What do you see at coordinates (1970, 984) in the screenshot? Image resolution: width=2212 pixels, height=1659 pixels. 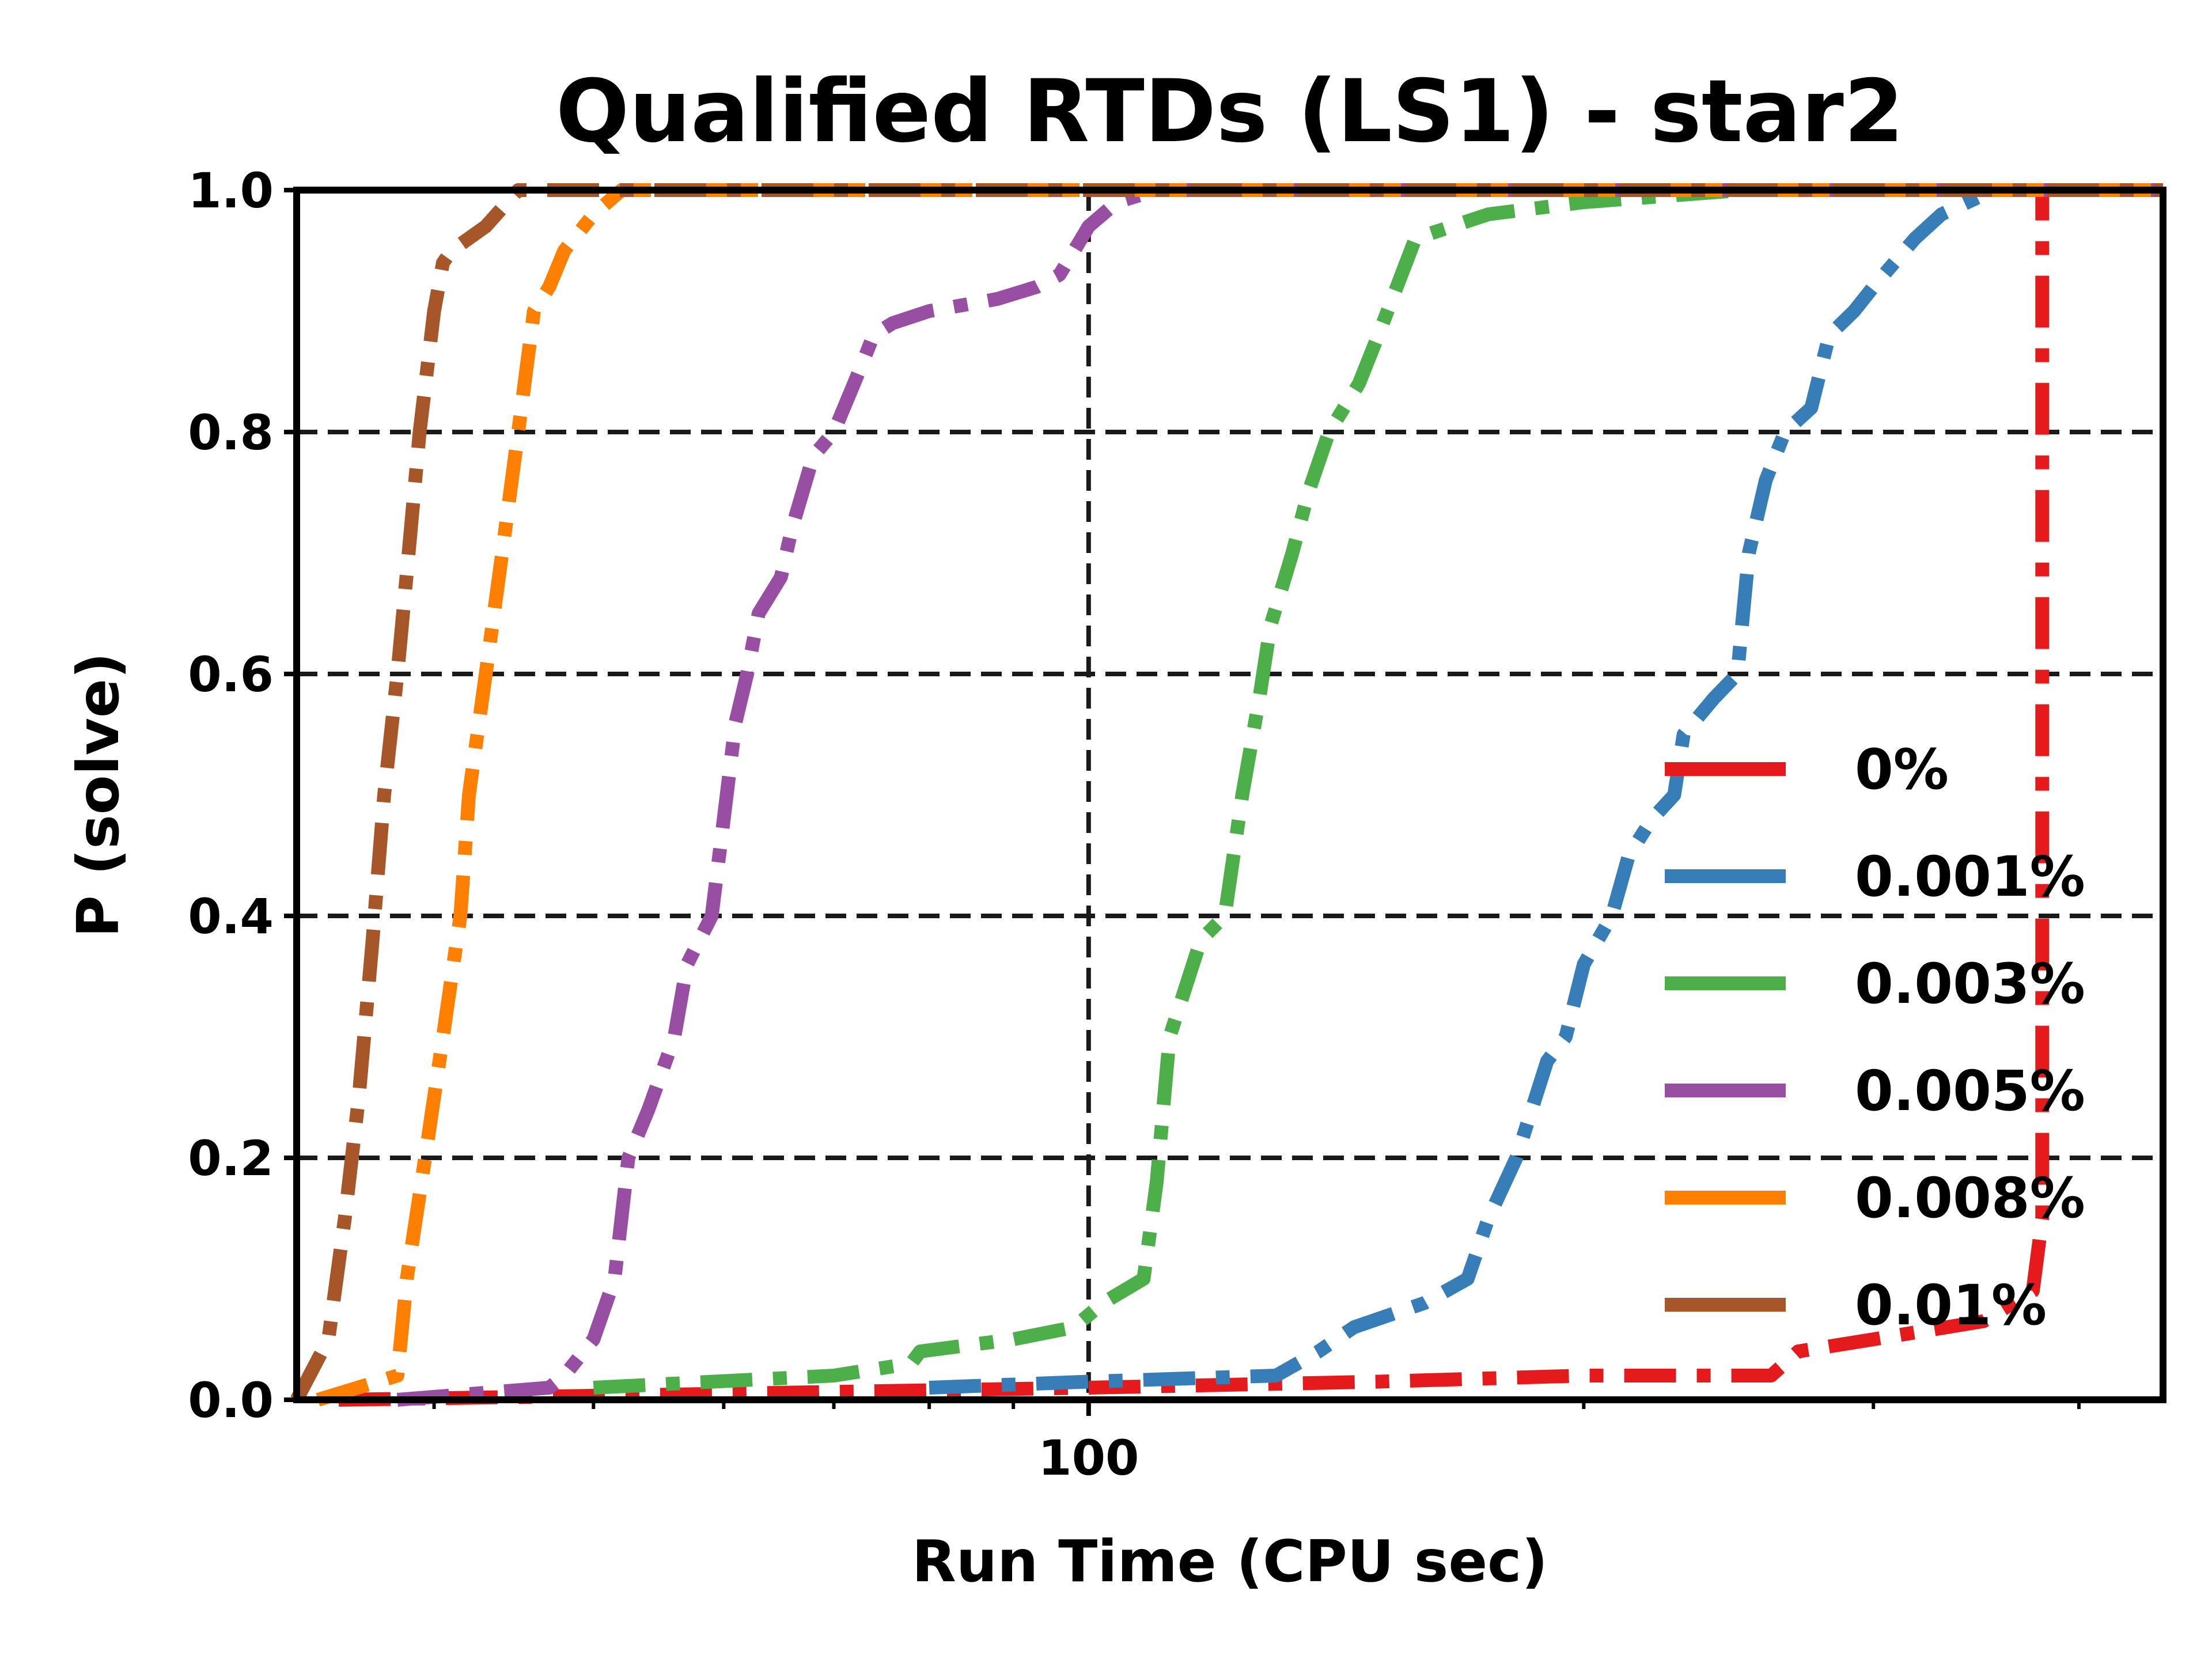 I see `legend-label-2: 0.003%` at bounding box center [1970, 984].